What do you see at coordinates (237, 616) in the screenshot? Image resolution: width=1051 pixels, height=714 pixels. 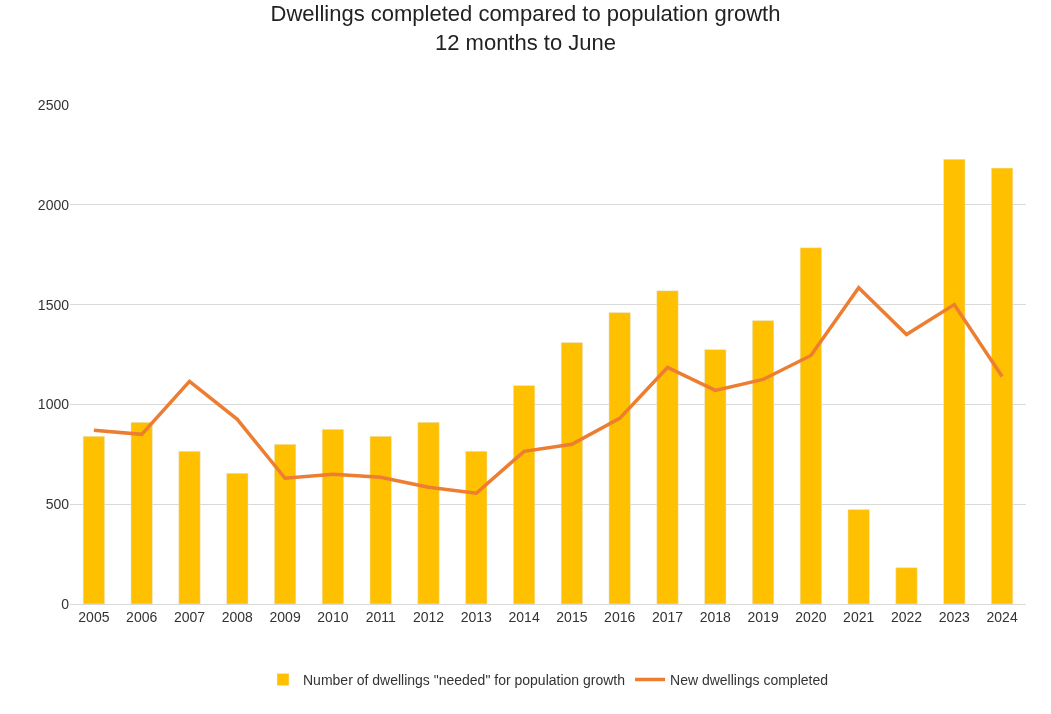 I see `x-tick-label: 2008` at bounding box center [237, 616].